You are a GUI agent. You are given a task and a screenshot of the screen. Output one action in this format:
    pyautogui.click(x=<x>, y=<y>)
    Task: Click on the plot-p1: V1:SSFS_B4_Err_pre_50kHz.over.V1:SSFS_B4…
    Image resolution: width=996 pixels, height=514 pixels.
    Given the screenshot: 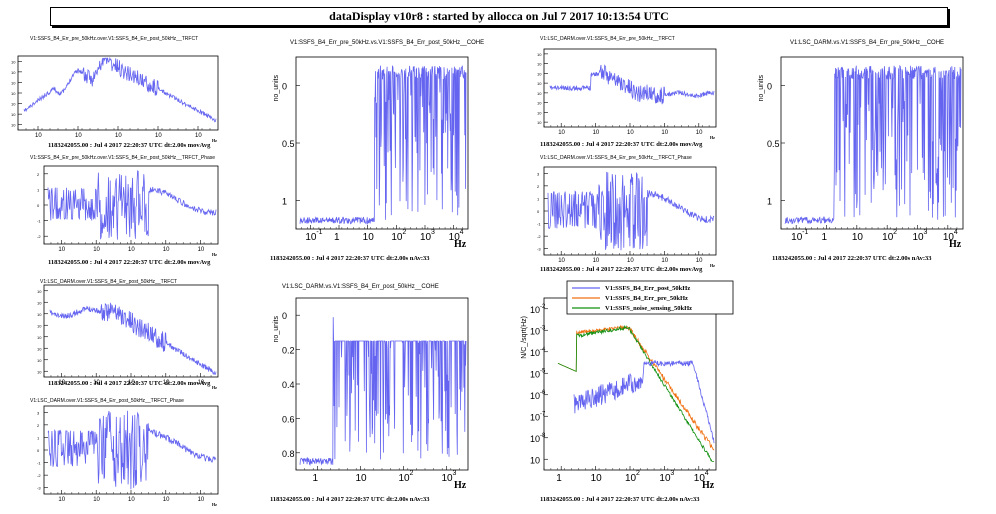 What is the action you would take?
    pyautogui.click(x=115, y=92)
    